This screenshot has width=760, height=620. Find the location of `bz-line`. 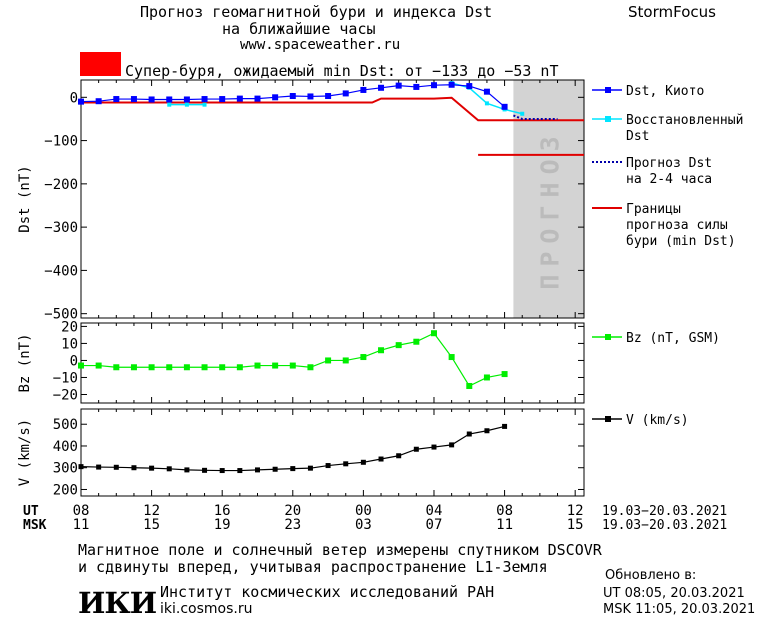

bz-line is located at coordinates (293, 359).